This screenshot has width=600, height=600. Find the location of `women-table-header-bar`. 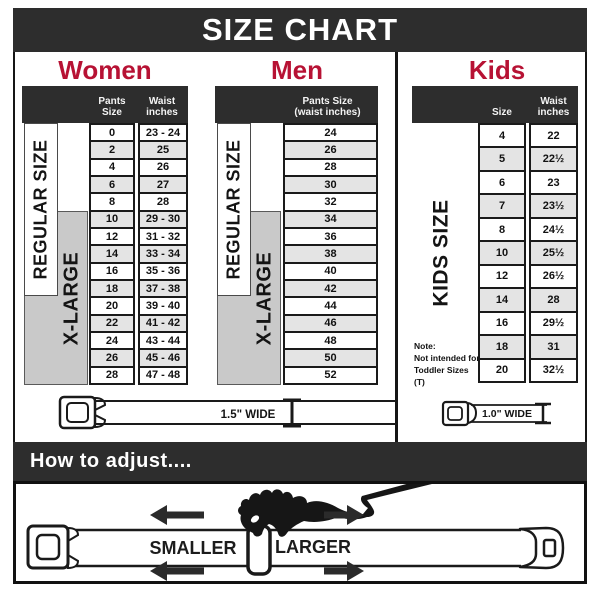

women-table-header-bar is located at coordinates (105, 104).